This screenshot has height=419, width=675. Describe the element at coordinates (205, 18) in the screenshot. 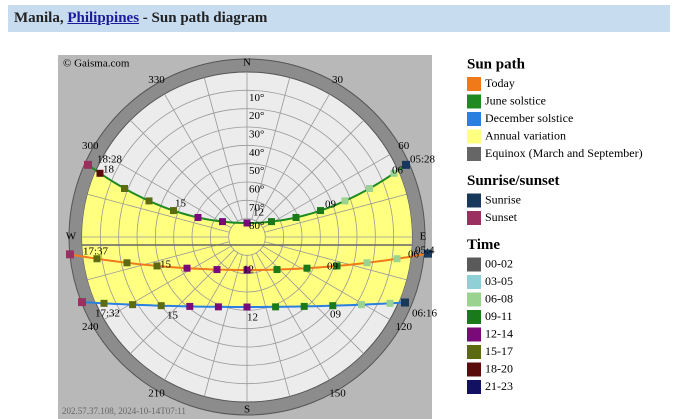

I see `title-suffix: - Sun path diagram` at that location.